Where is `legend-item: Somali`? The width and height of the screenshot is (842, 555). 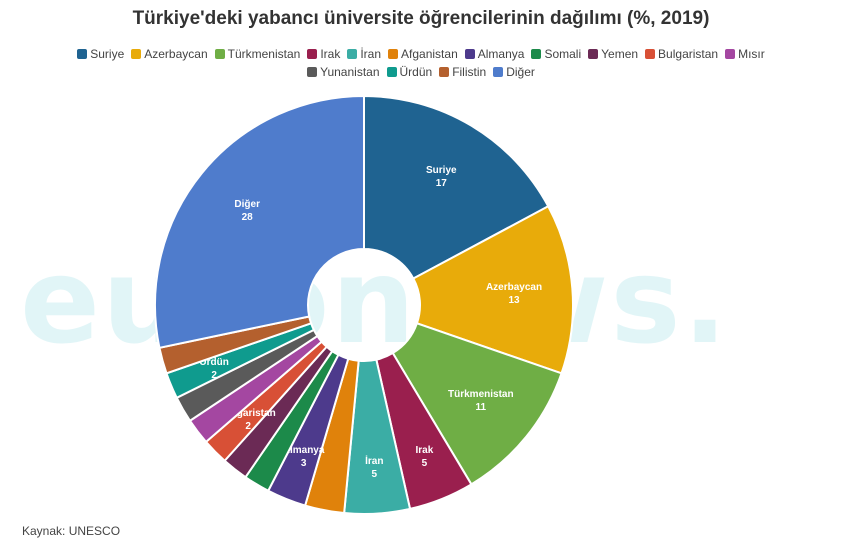 legend-item: Somali is located at coordinates (556, 54).